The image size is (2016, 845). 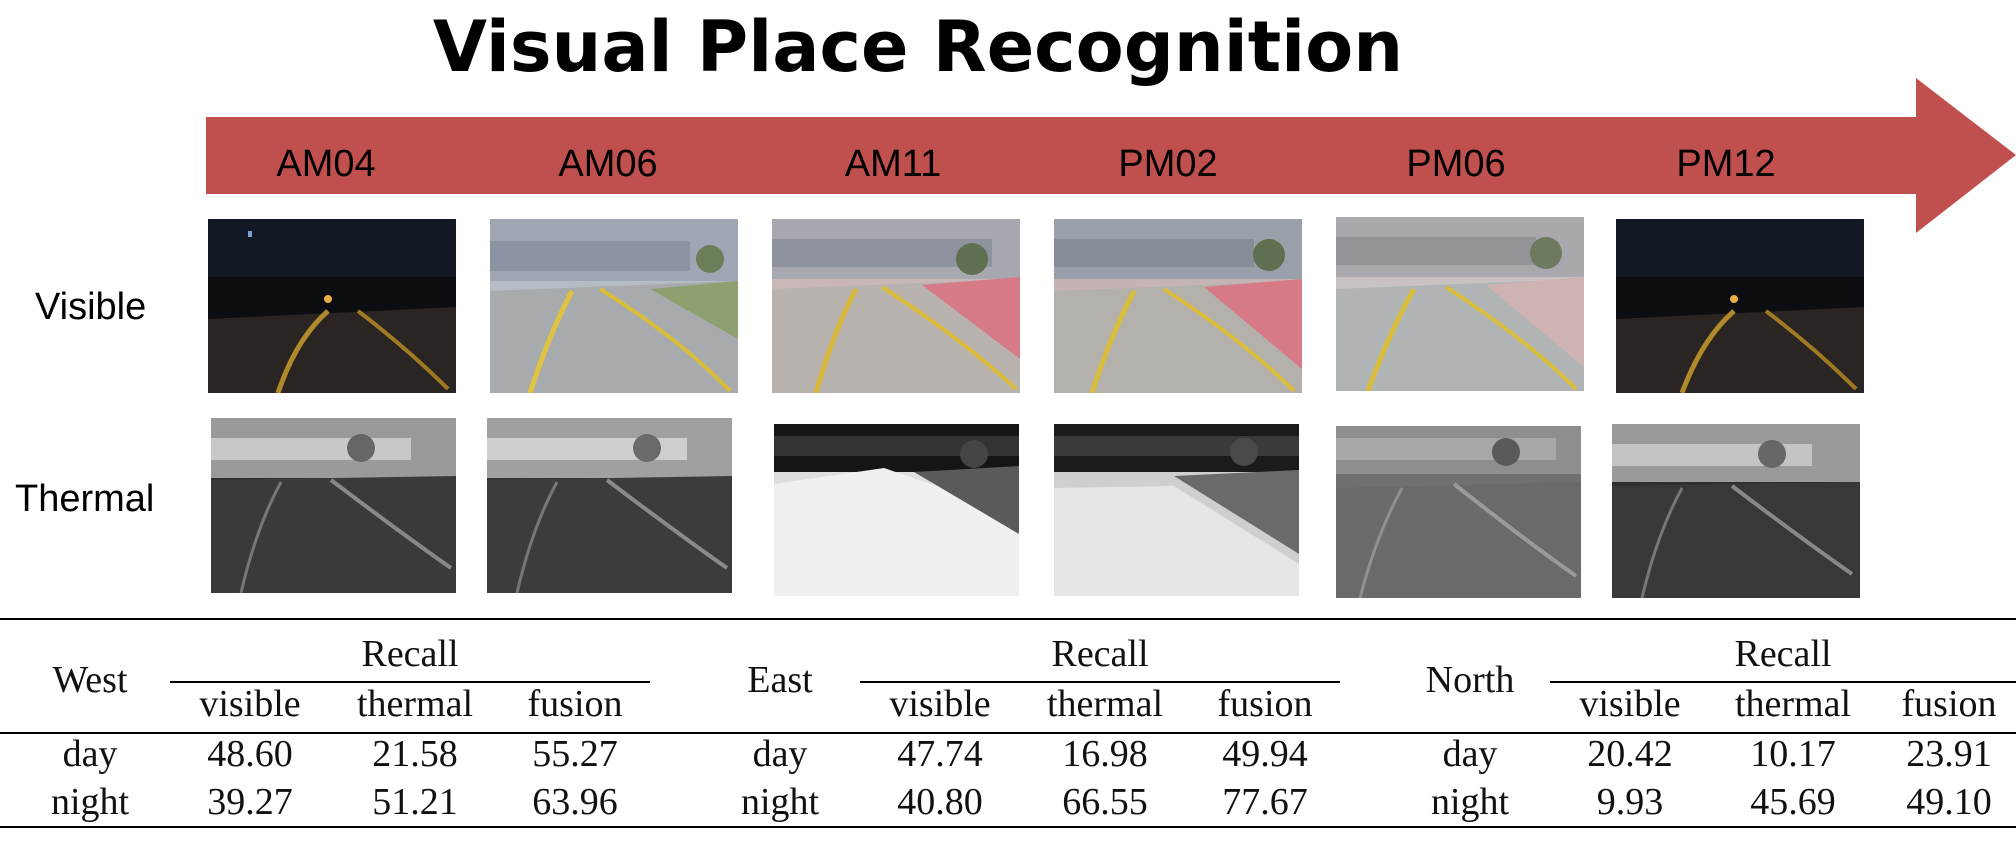 I want to click on value-west-day-thermal: 21.58, so click(x=415, y=754).